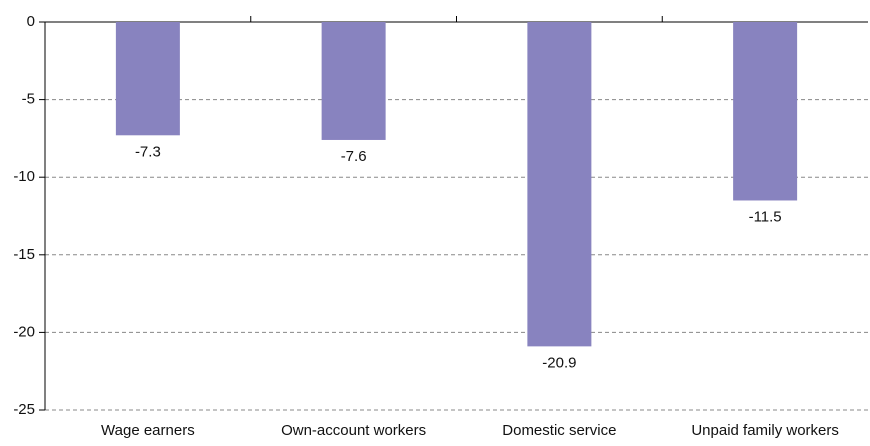 The width and height of the screenshot is (870, 446). What do you see at coordinates (24, 254) in the screenshot?
I see `y-tick-label: -15` at bounding box center [24, 254].